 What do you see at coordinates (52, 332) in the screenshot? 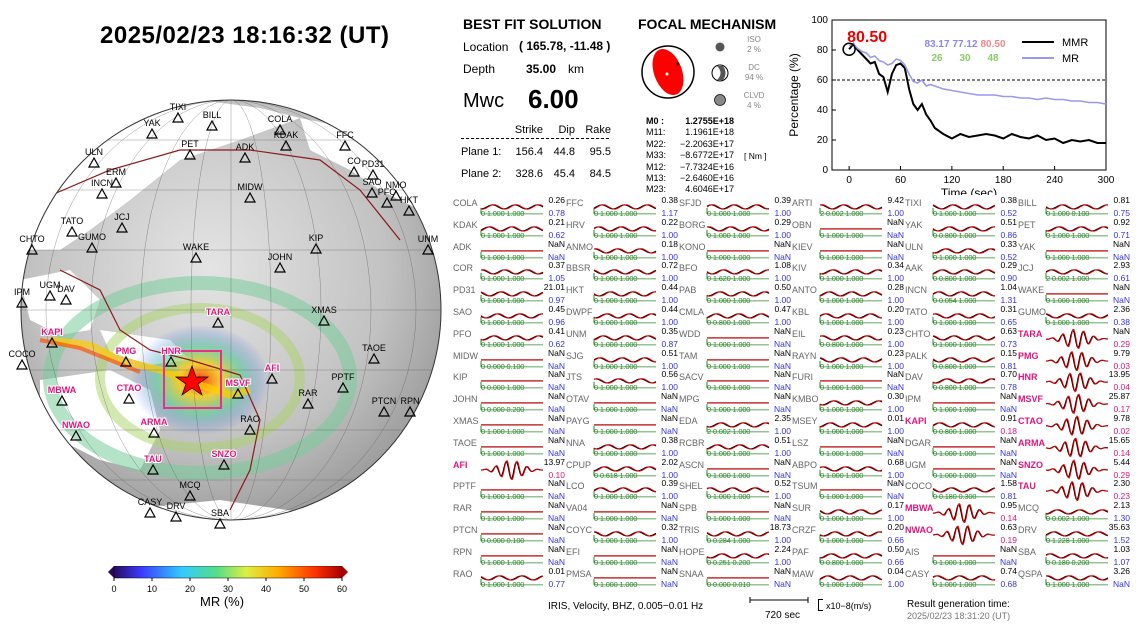
I see `station-label: KAPI` at bounding box center [52, 332].